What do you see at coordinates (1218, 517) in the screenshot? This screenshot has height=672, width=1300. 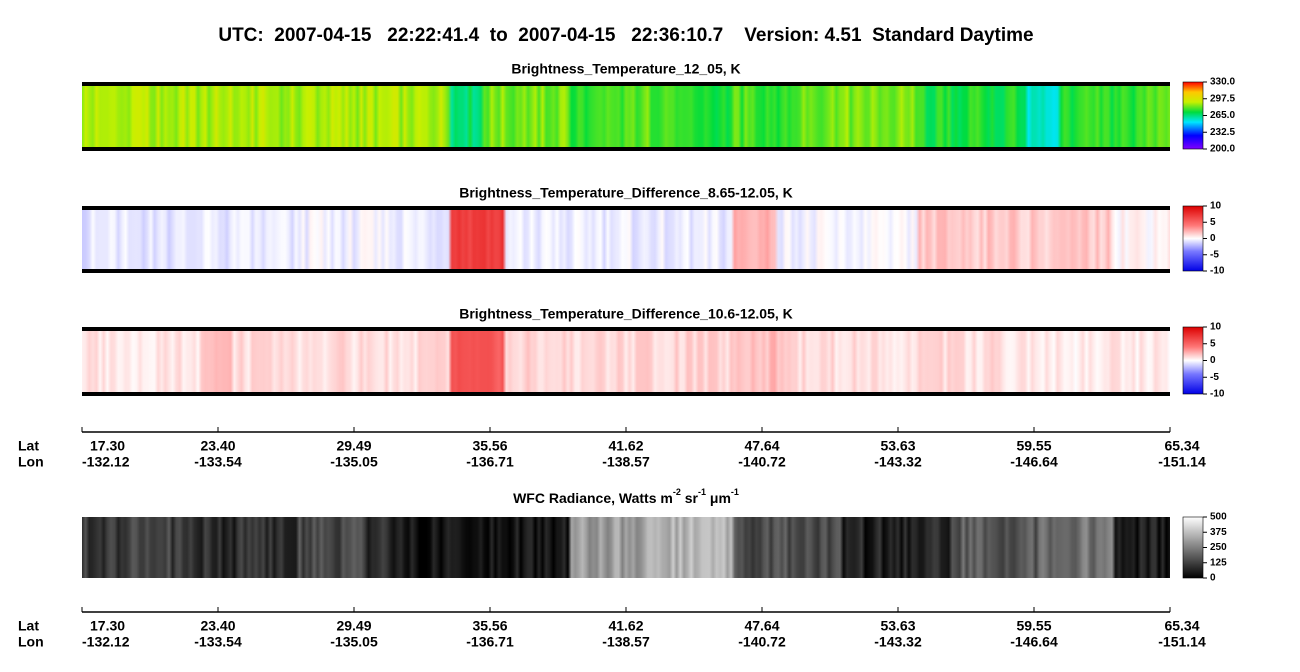 I see `colorbar-tick-label: 500` at bounding box center [1218, 517].